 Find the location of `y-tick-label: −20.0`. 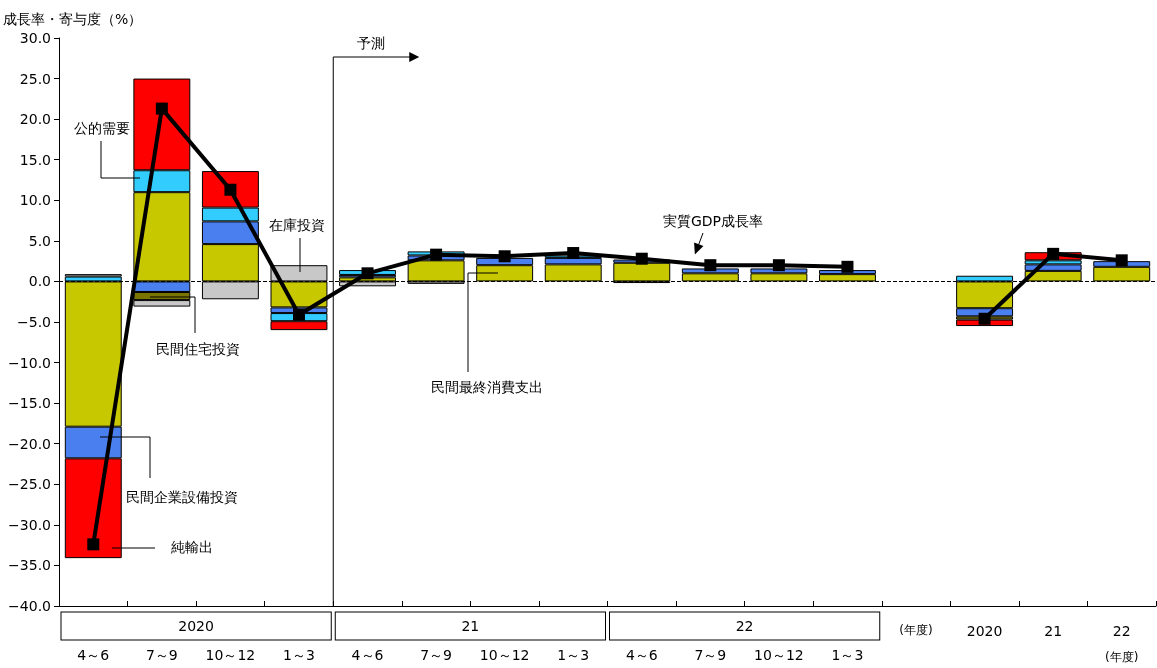

y-tick-label: −20.0 is located at coordinates (29, 443).